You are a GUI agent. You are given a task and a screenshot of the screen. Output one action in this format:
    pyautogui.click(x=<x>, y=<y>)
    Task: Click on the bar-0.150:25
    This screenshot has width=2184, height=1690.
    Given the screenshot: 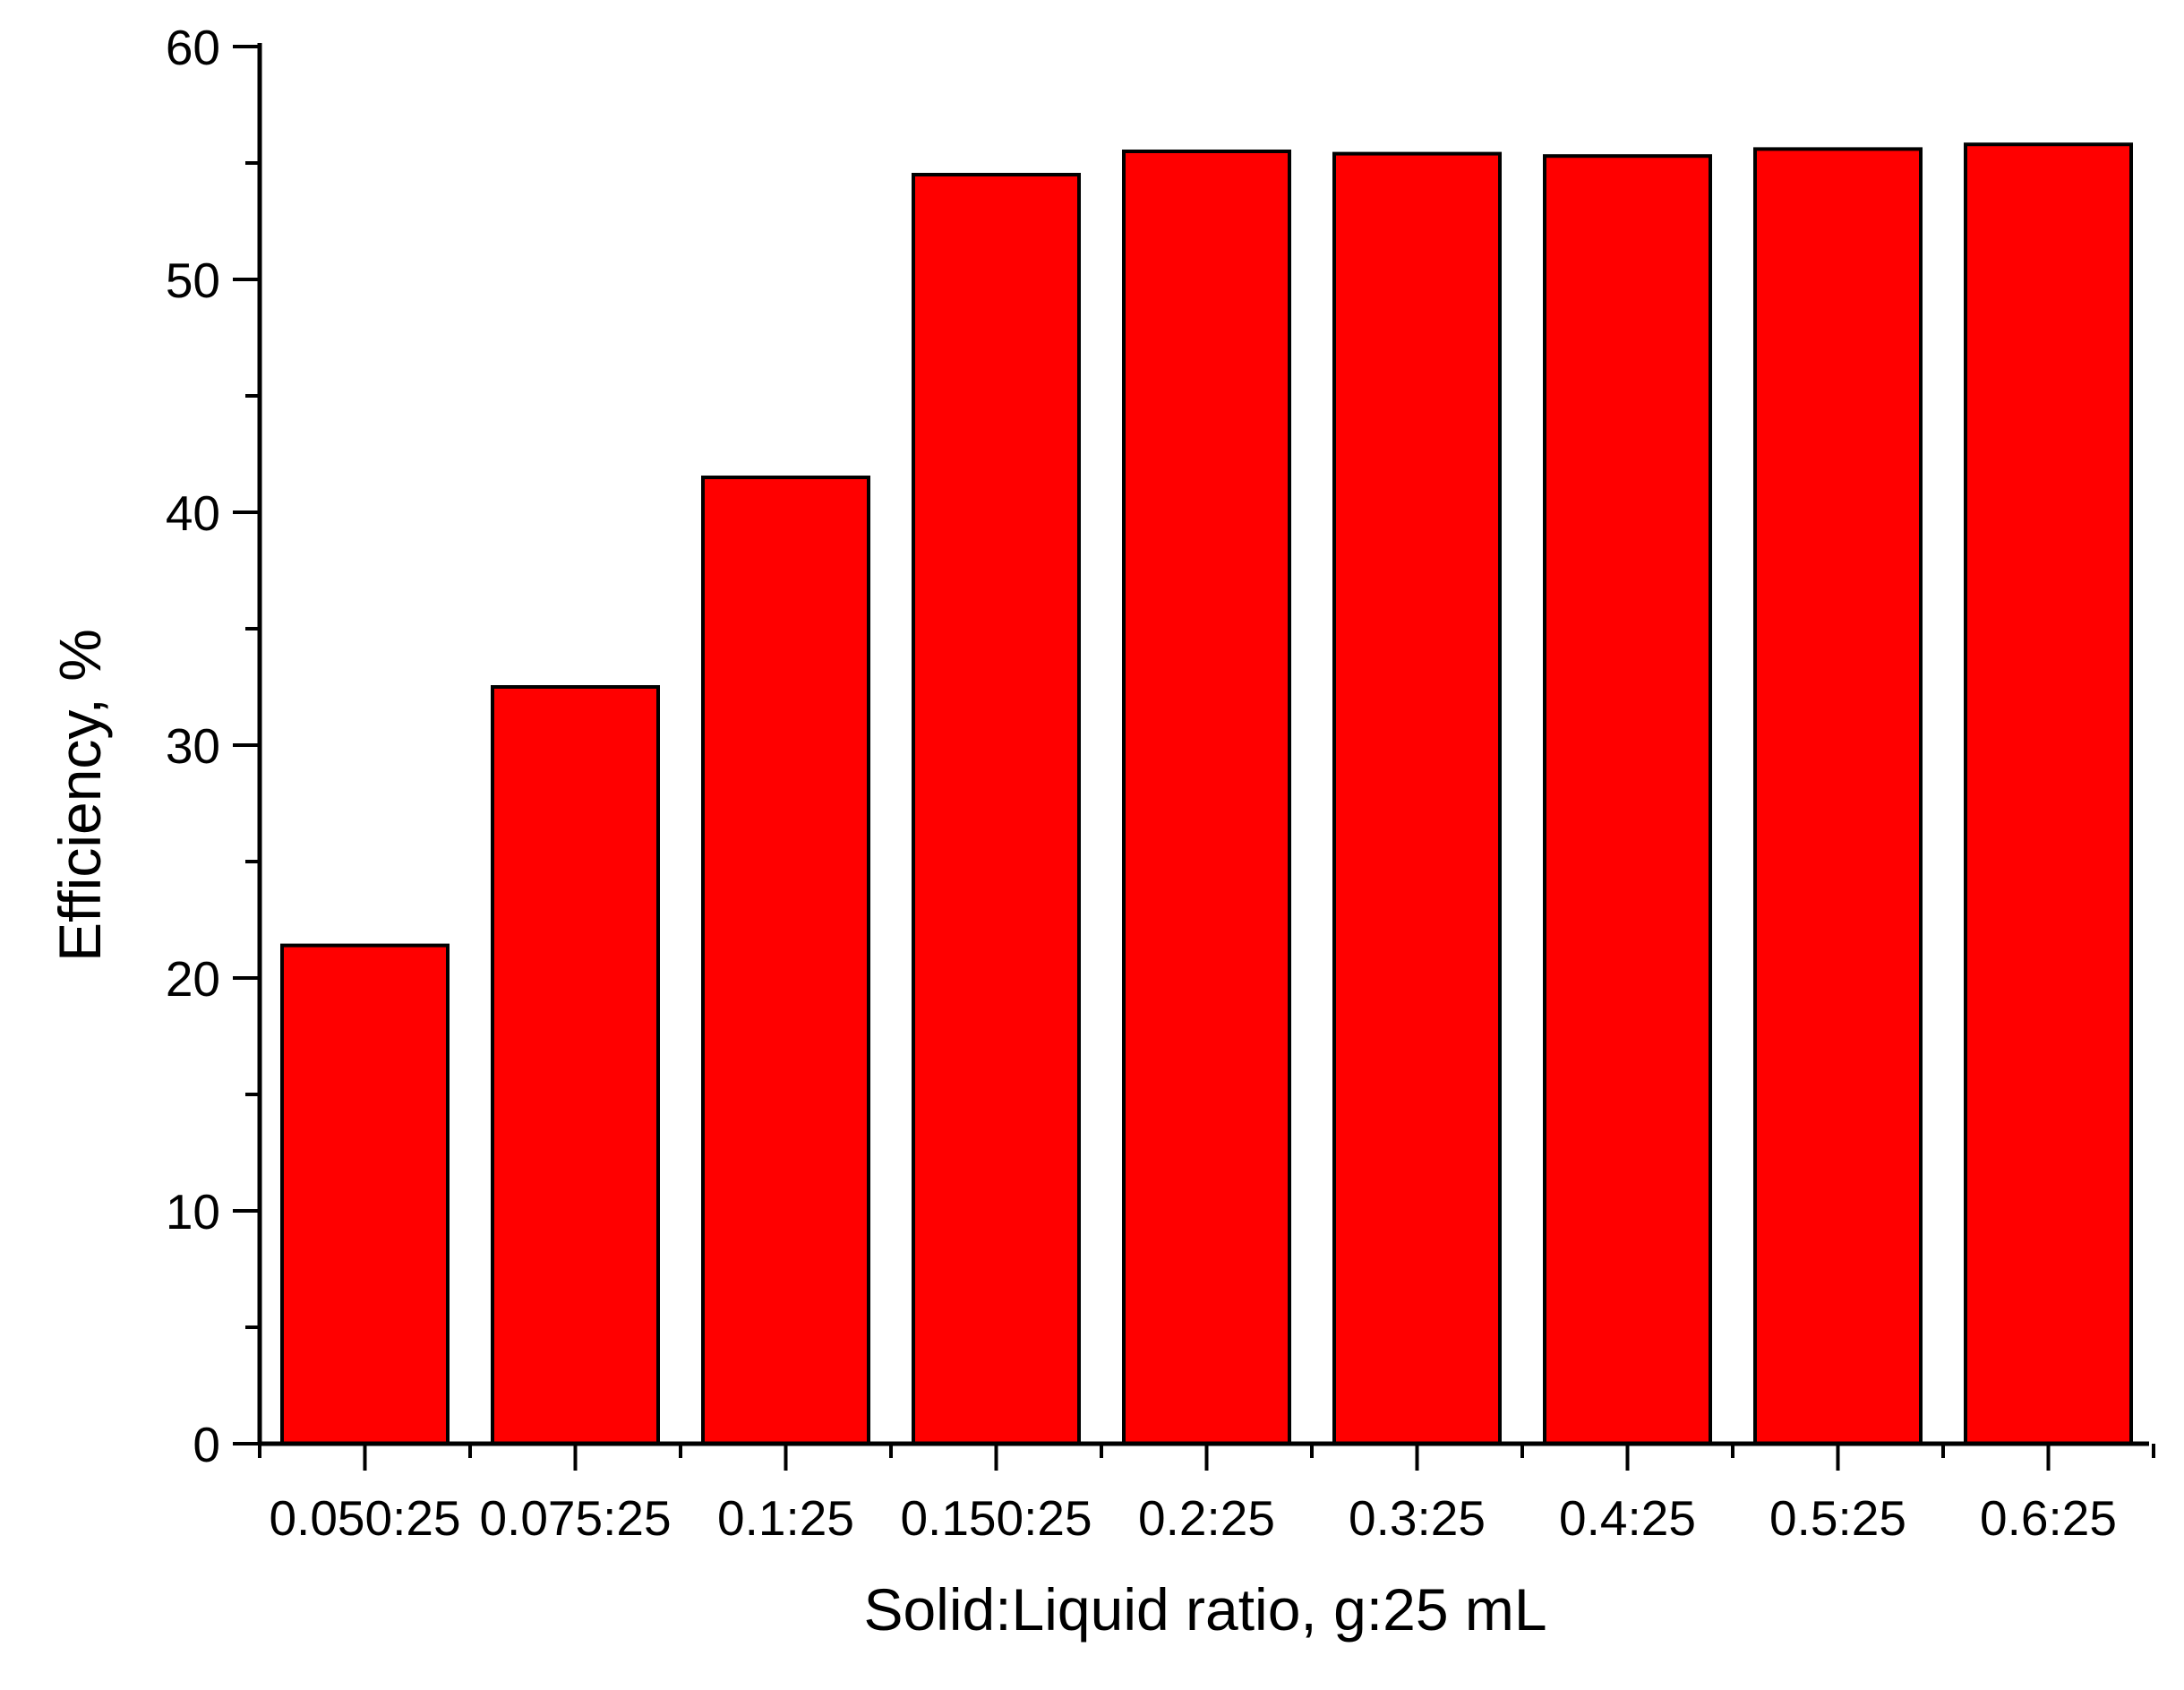 What is the action you would take?
    pyautogui.click(x=997, y=809)
    